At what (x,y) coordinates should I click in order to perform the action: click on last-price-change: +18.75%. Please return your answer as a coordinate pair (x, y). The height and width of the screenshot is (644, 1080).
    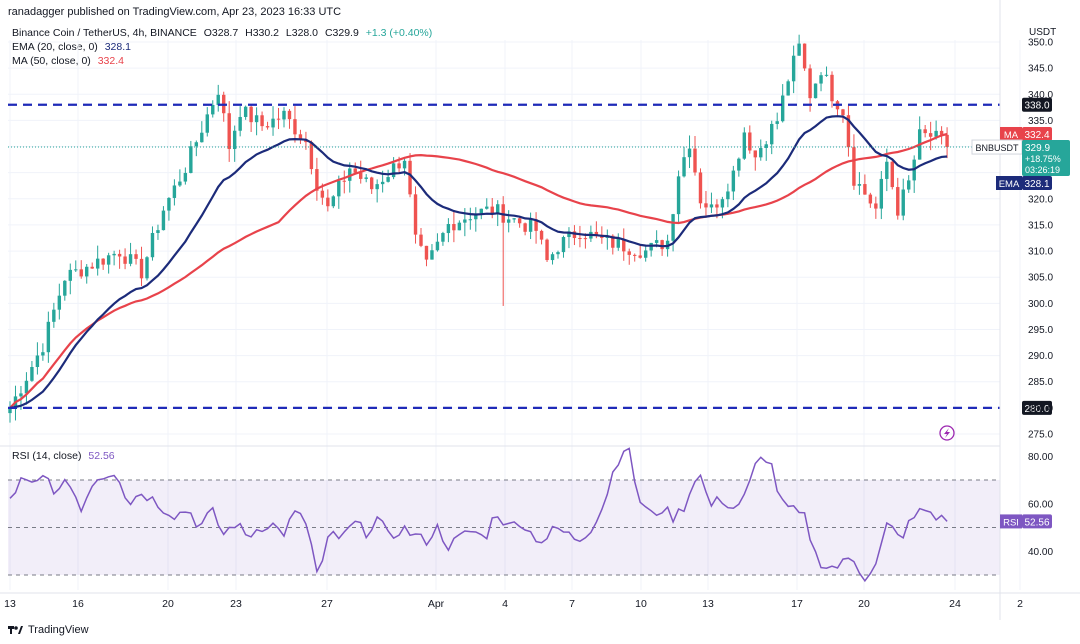
    Looking at the image, I should click on (1043, 159).